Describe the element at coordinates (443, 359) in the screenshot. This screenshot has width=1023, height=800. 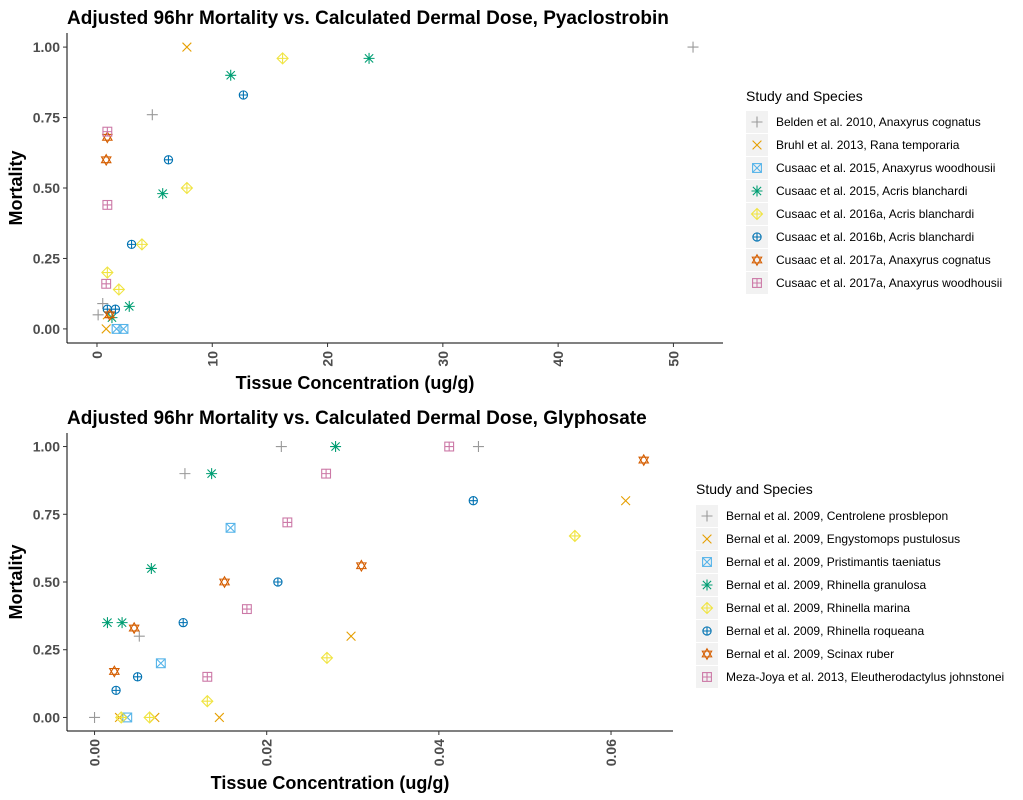
I see `x-tick-label: 30` at that location.